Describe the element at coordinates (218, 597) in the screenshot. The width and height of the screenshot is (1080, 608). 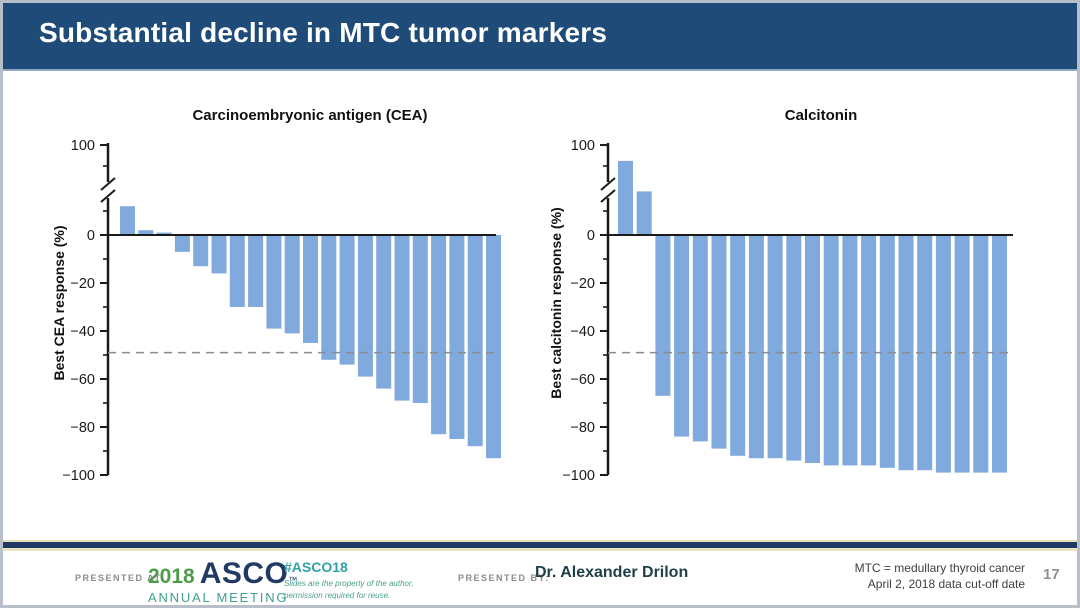
I see `logo-subtitle: ANNUAL MEETING` at that location.